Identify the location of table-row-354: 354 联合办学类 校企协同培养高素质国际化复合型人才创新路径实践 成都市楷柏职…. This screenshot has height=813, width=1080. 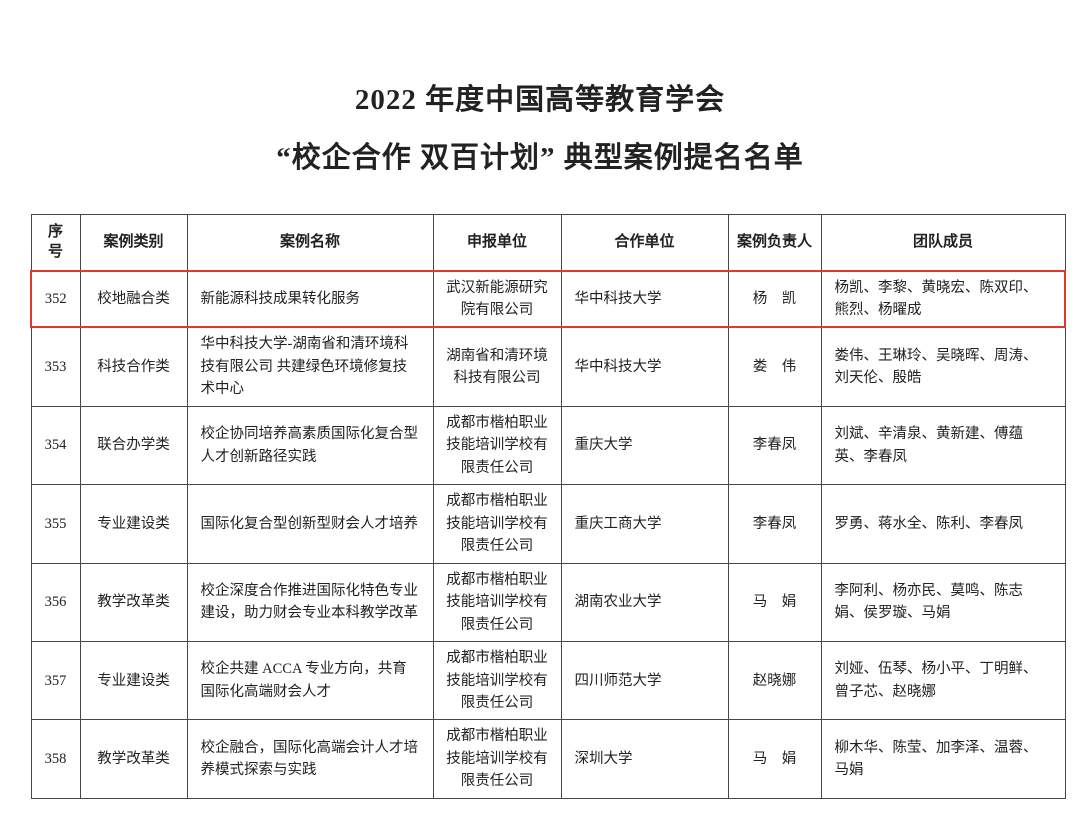
(548, 445).